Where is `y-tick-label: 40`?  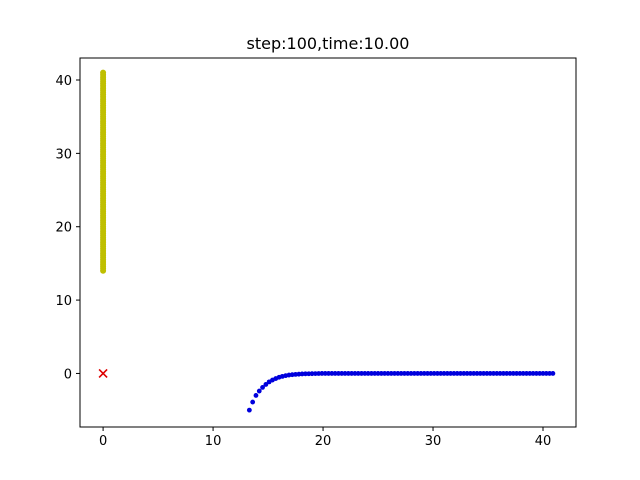
y-tick-label: 40 is located at coordinates (63, 81).